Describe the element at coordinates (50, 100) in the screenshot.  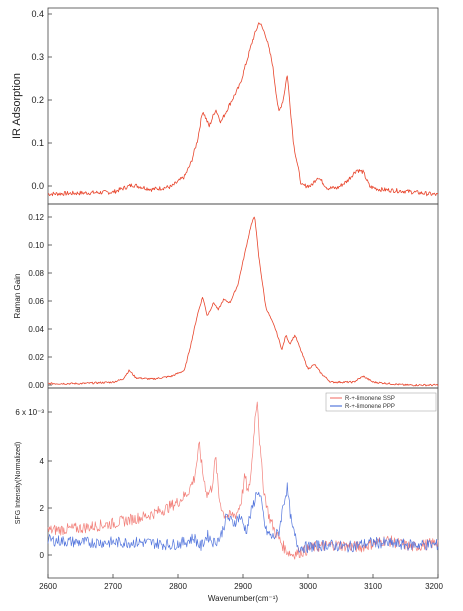
I see `ir-y-ticks` at that location.